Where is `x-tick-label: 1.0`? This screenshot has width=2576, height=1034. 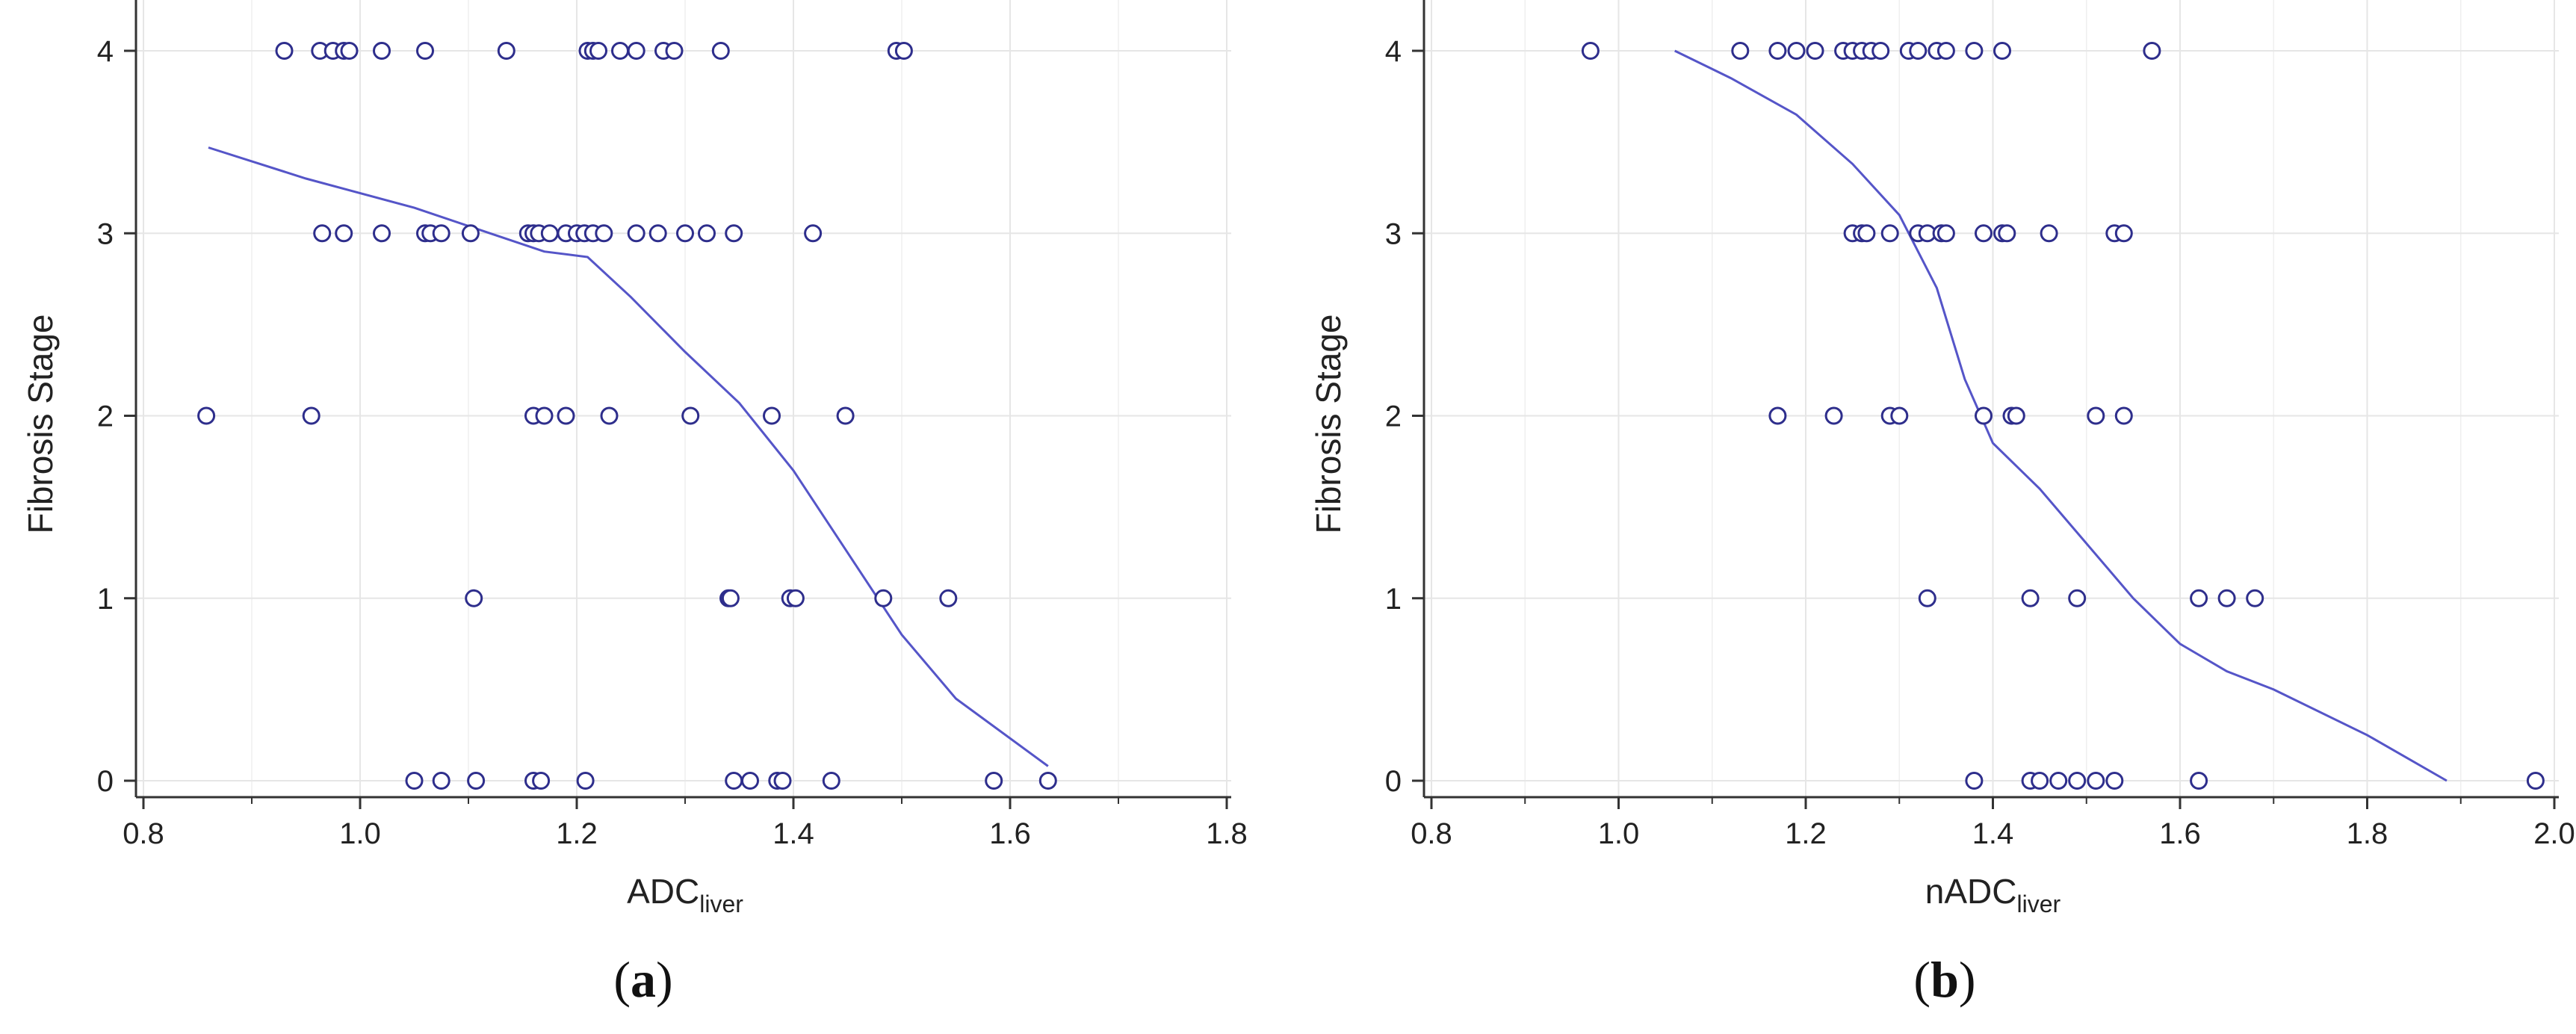 x-tick-label: 1.0 is located at coordinates (360, 833).